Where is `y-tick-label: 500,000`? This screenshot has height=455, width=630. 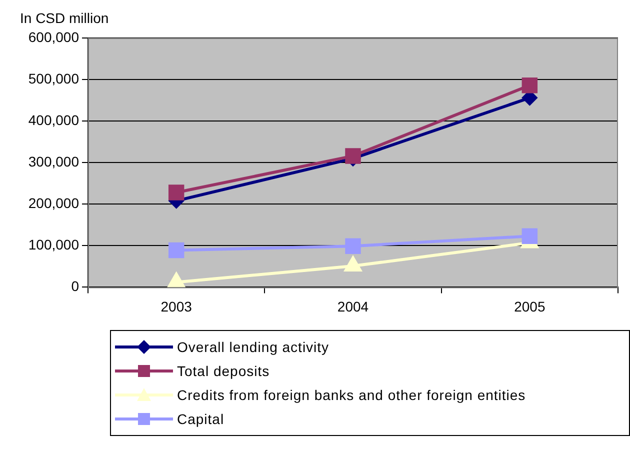
y-tick-label: 500,000 is located at coordinates (54, 78).